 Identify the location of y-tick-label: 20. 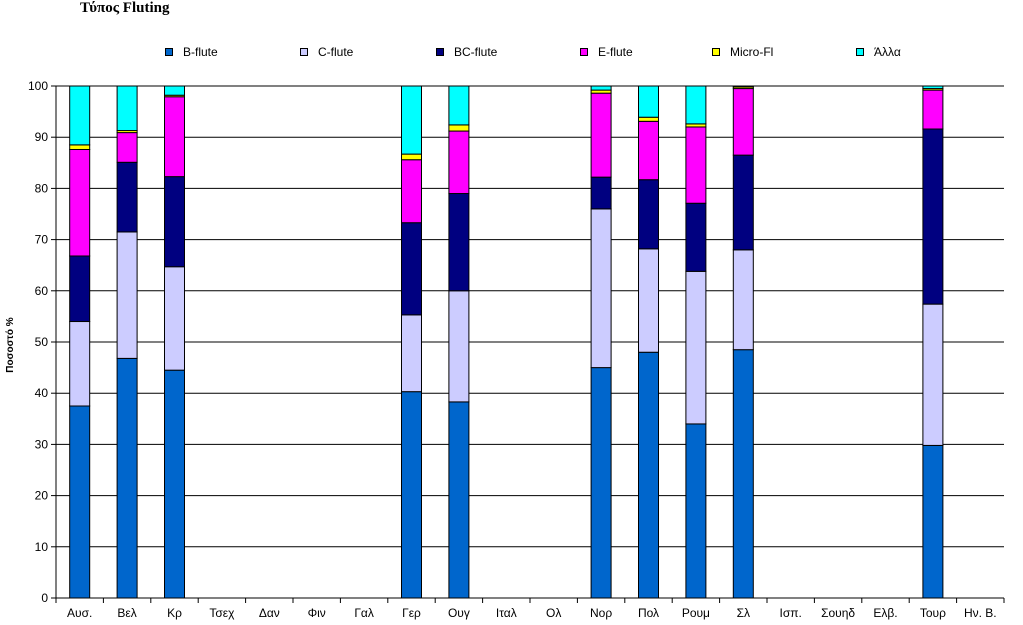
(42, 496).